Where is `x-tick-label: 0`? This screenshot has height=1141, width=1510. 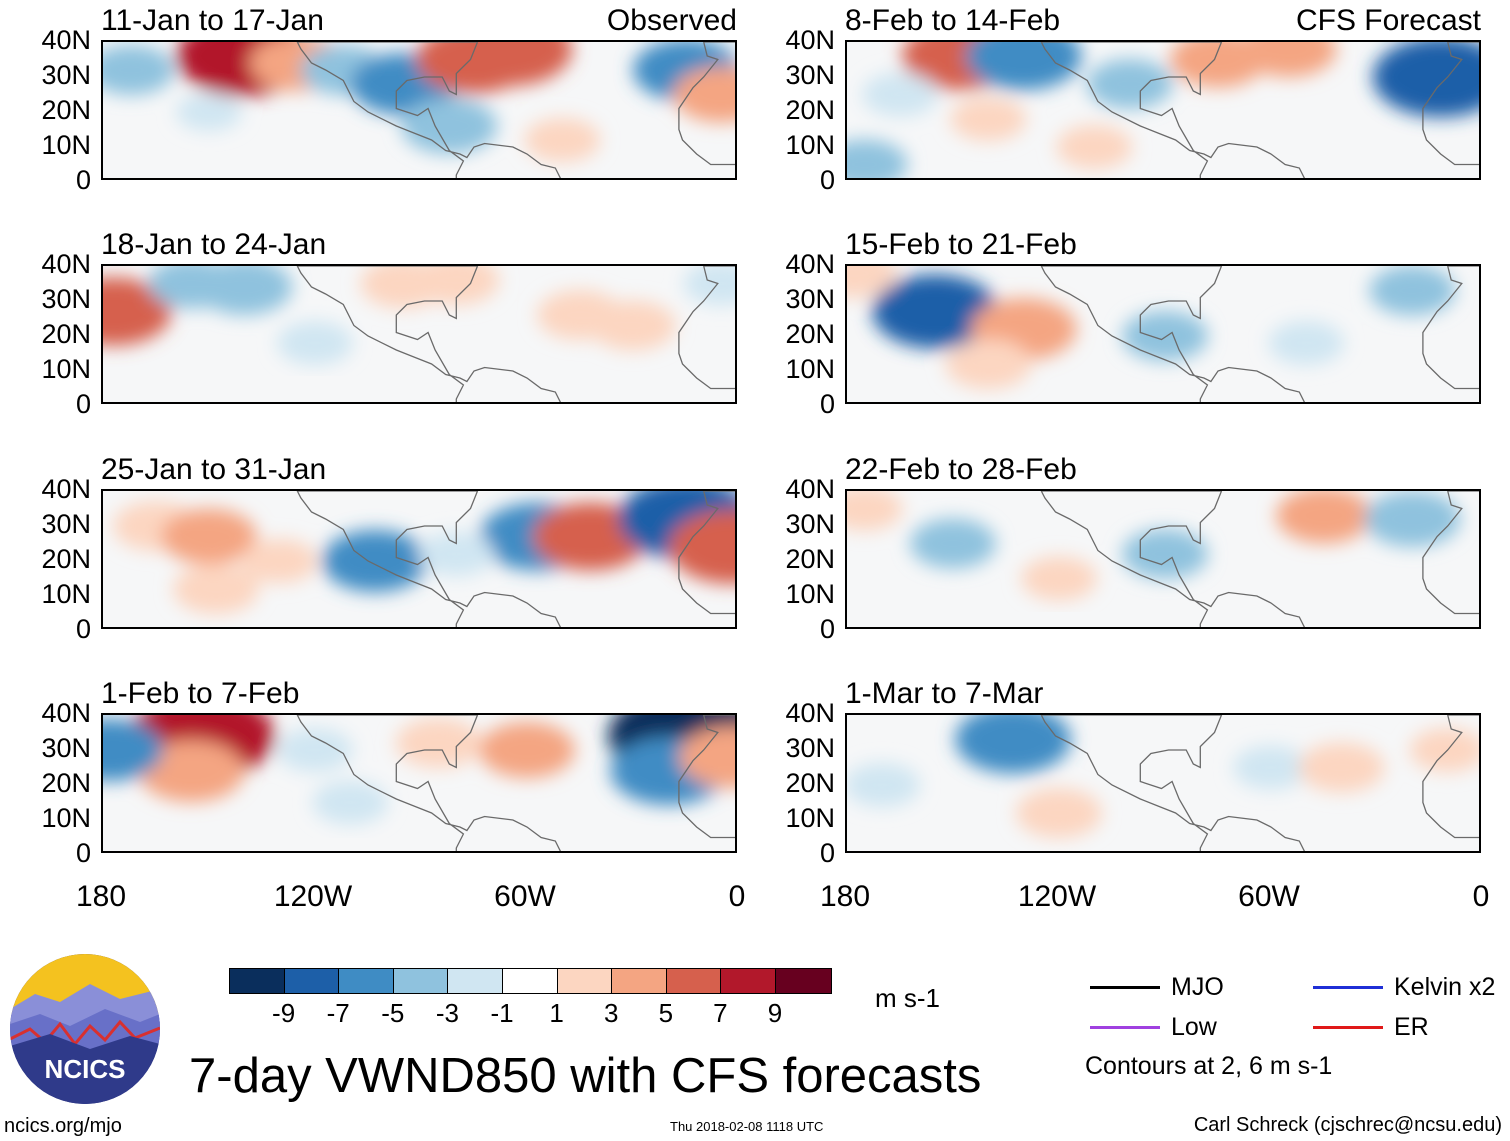
x-tick-label: 0 is located at coordinates (1481, 896).